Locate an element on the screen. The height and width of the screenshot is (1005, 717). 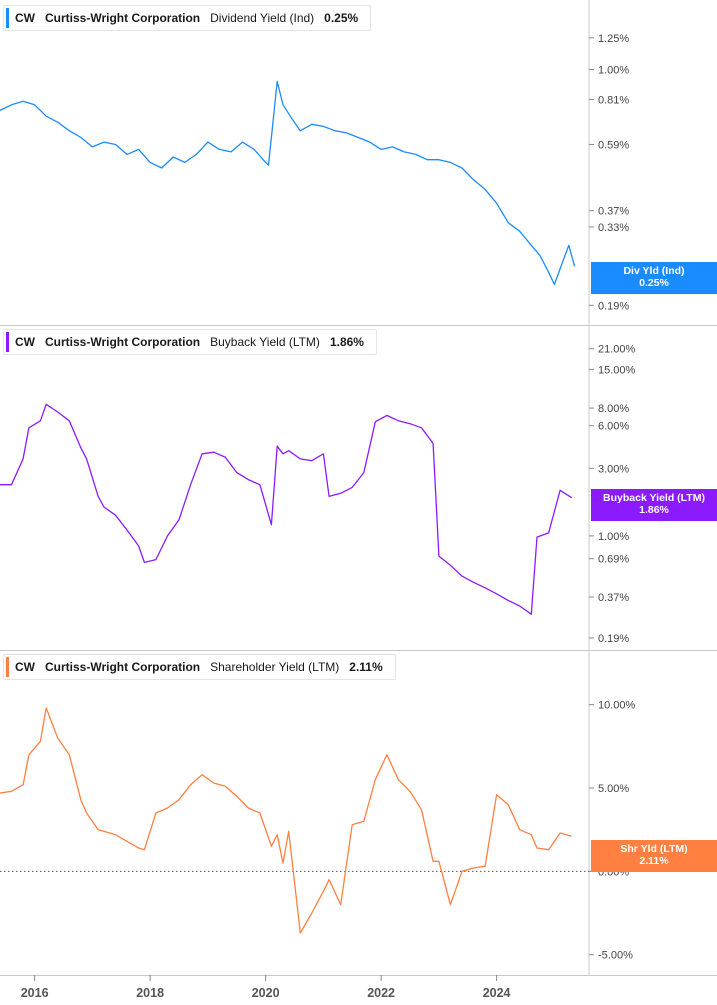
x-axis: 2016 2018 2020 2022 2024 is located at coordinates (266, 987).